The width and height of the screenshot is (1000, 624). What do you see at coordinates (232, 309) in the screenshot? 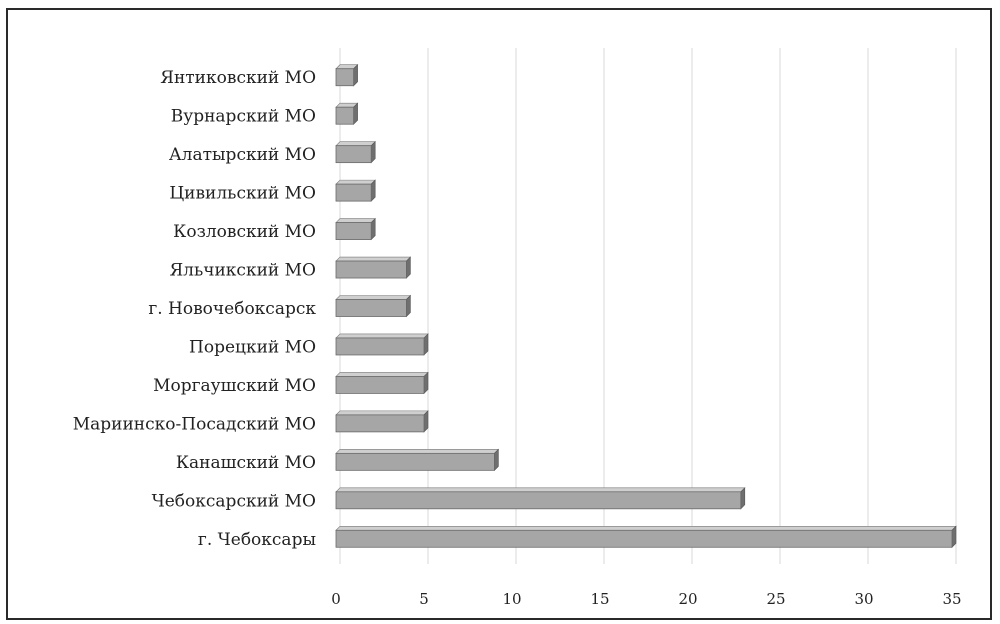
I see `category-label: г. Новочебоксарск` at bounding box center [232, 309].